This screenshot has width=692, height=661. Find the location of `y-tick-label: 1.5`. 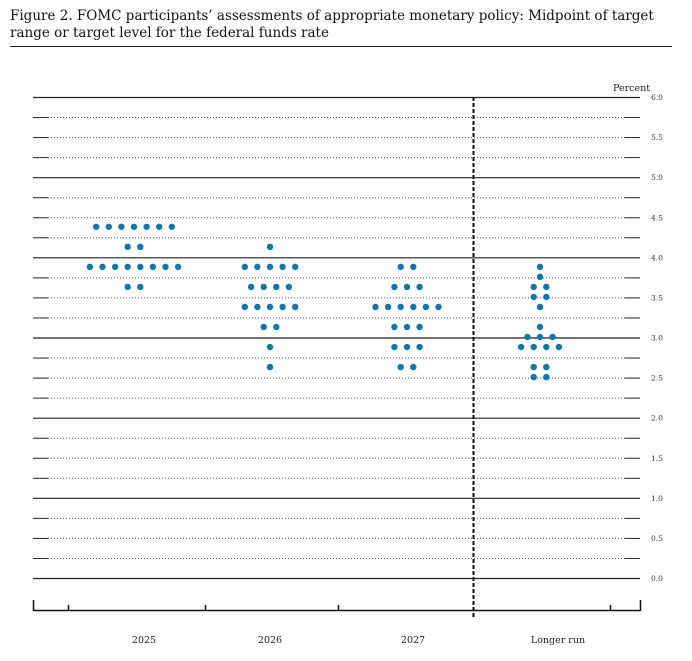

y-tick-label: 1.5 is located at coordinates (657, 458).